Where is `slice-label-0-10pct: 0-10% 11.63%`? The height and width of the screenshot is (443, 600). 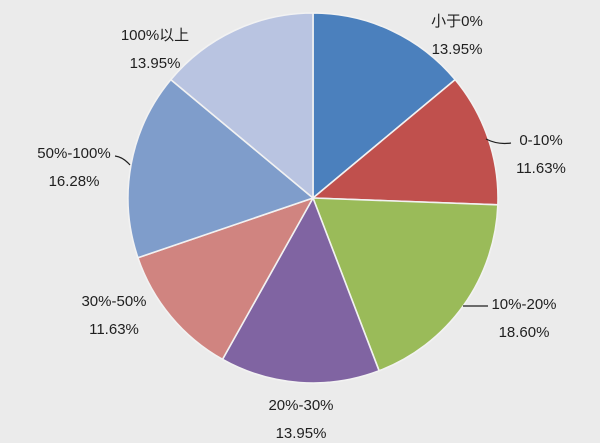
slice-label-0-10pct: 0-10% 11.63% is located at coordinates (538, 155).